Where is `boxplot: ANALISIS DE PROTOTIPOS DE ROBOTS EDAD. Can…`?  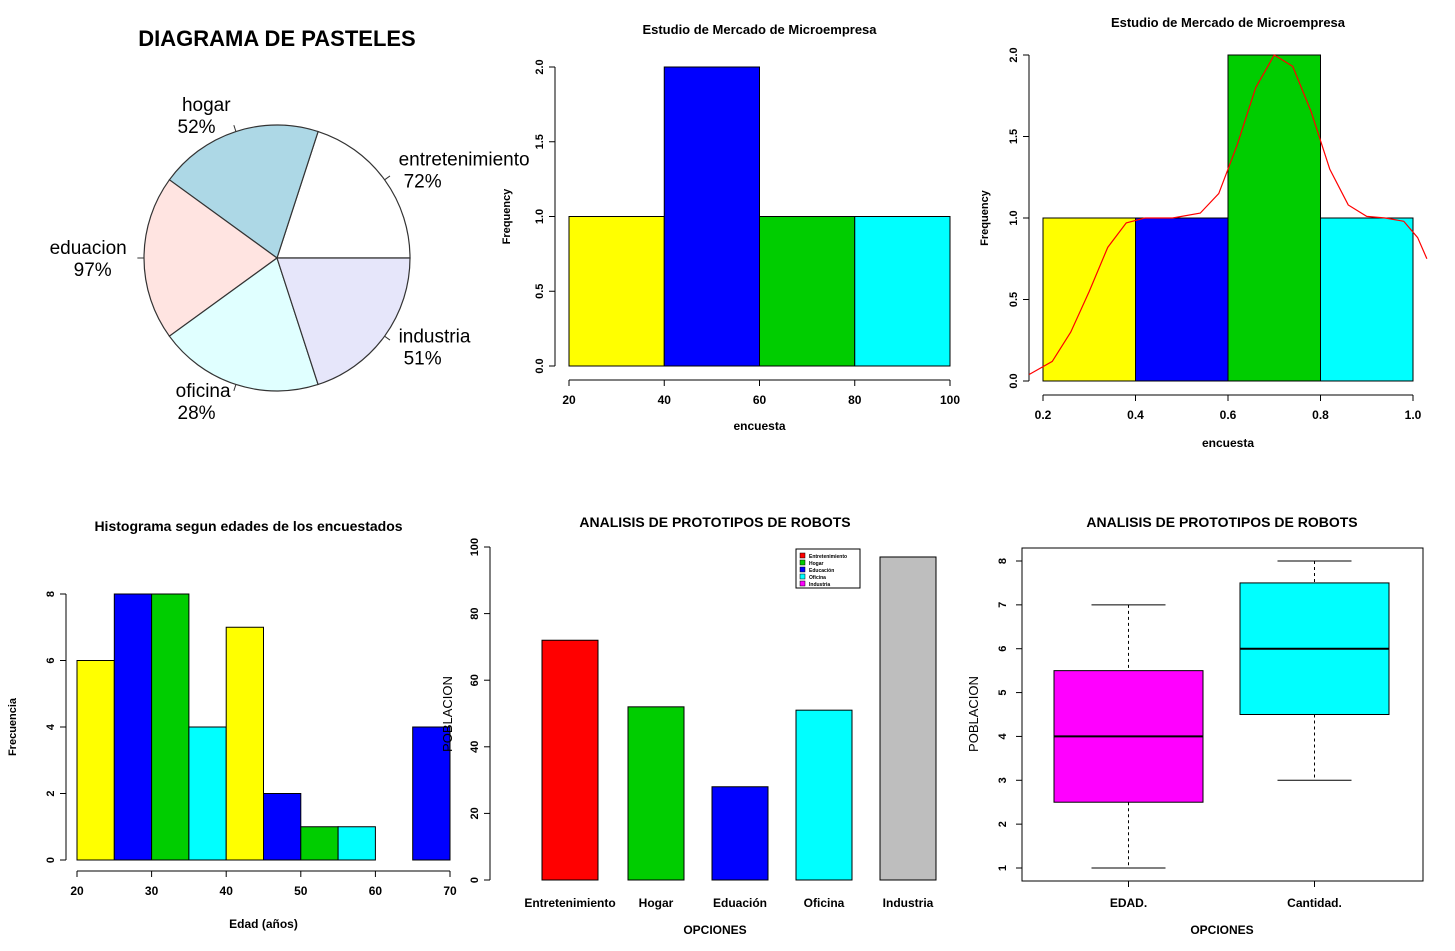
boxplot: ANALISIS DE PROTOTIPOS DE ROBOTS EDAD. Can… is located at coordinates (1195, 725).